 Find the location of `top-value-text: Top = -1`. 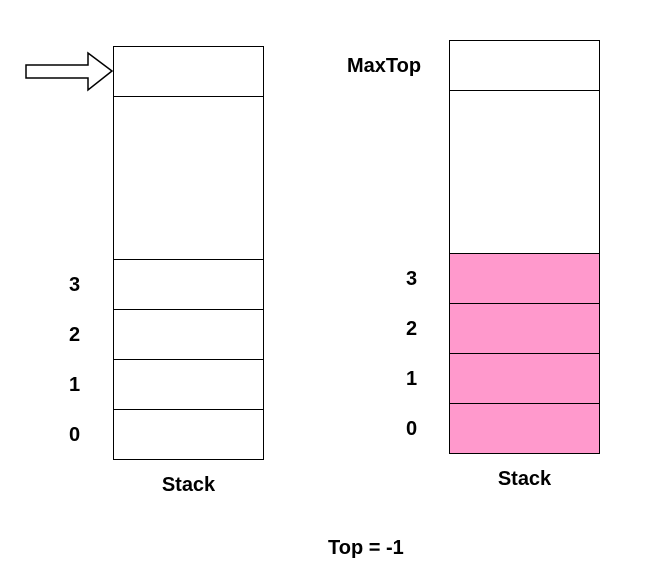

top-value-text: Top = -1 is located at coordinates (366, 548).